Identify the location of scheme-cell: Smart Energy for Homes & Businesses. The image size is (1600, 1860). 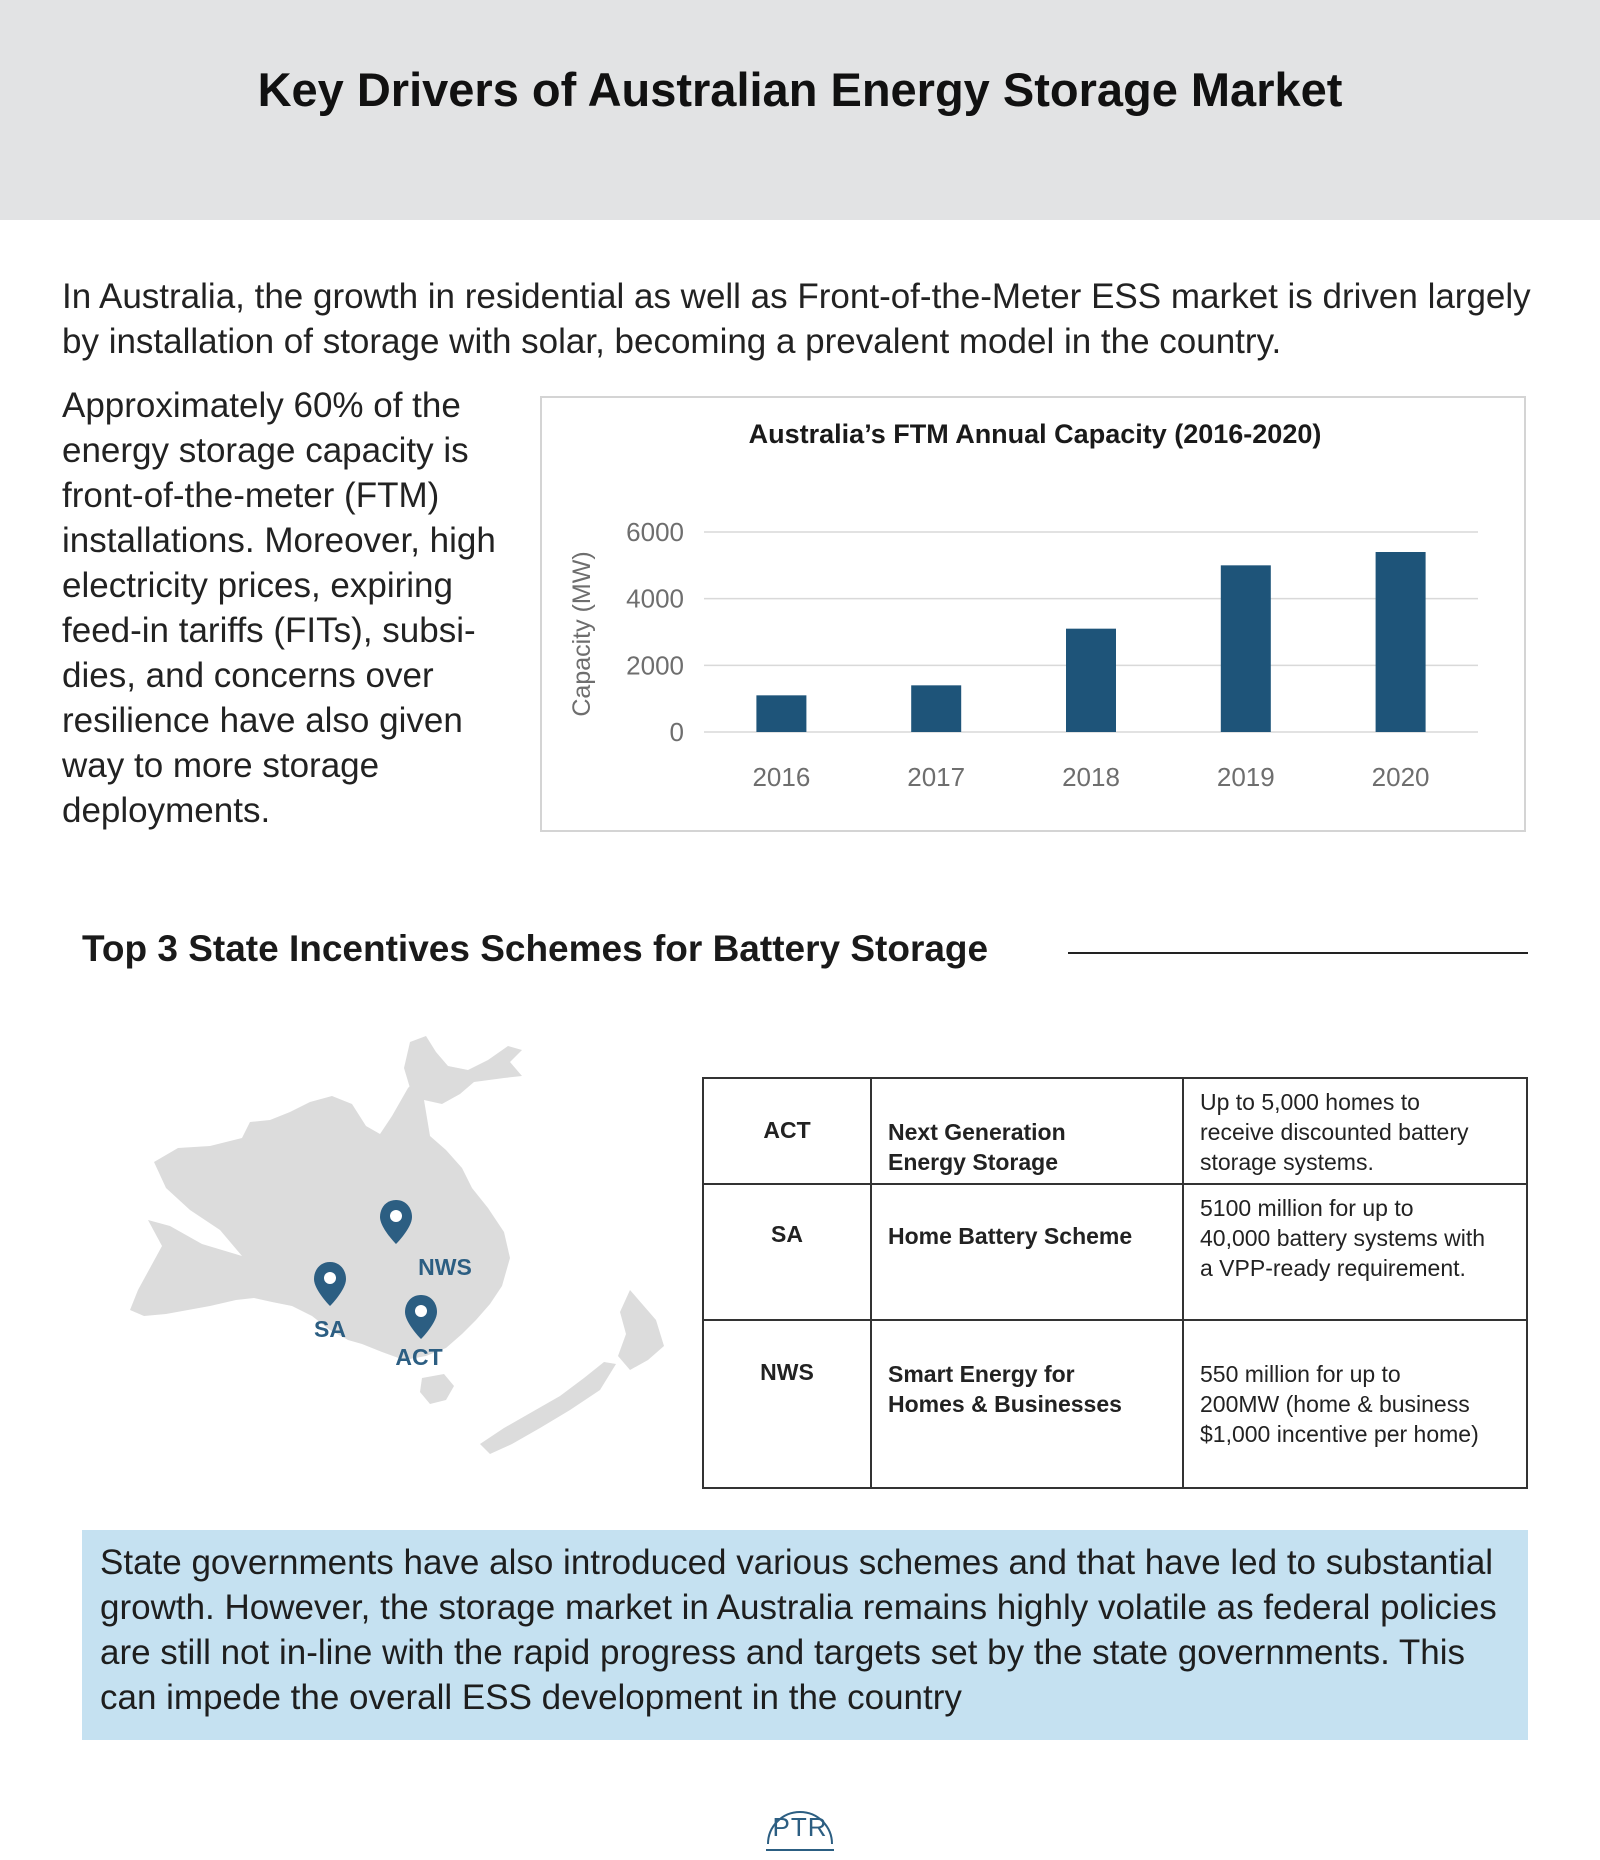
(1027, 1404).